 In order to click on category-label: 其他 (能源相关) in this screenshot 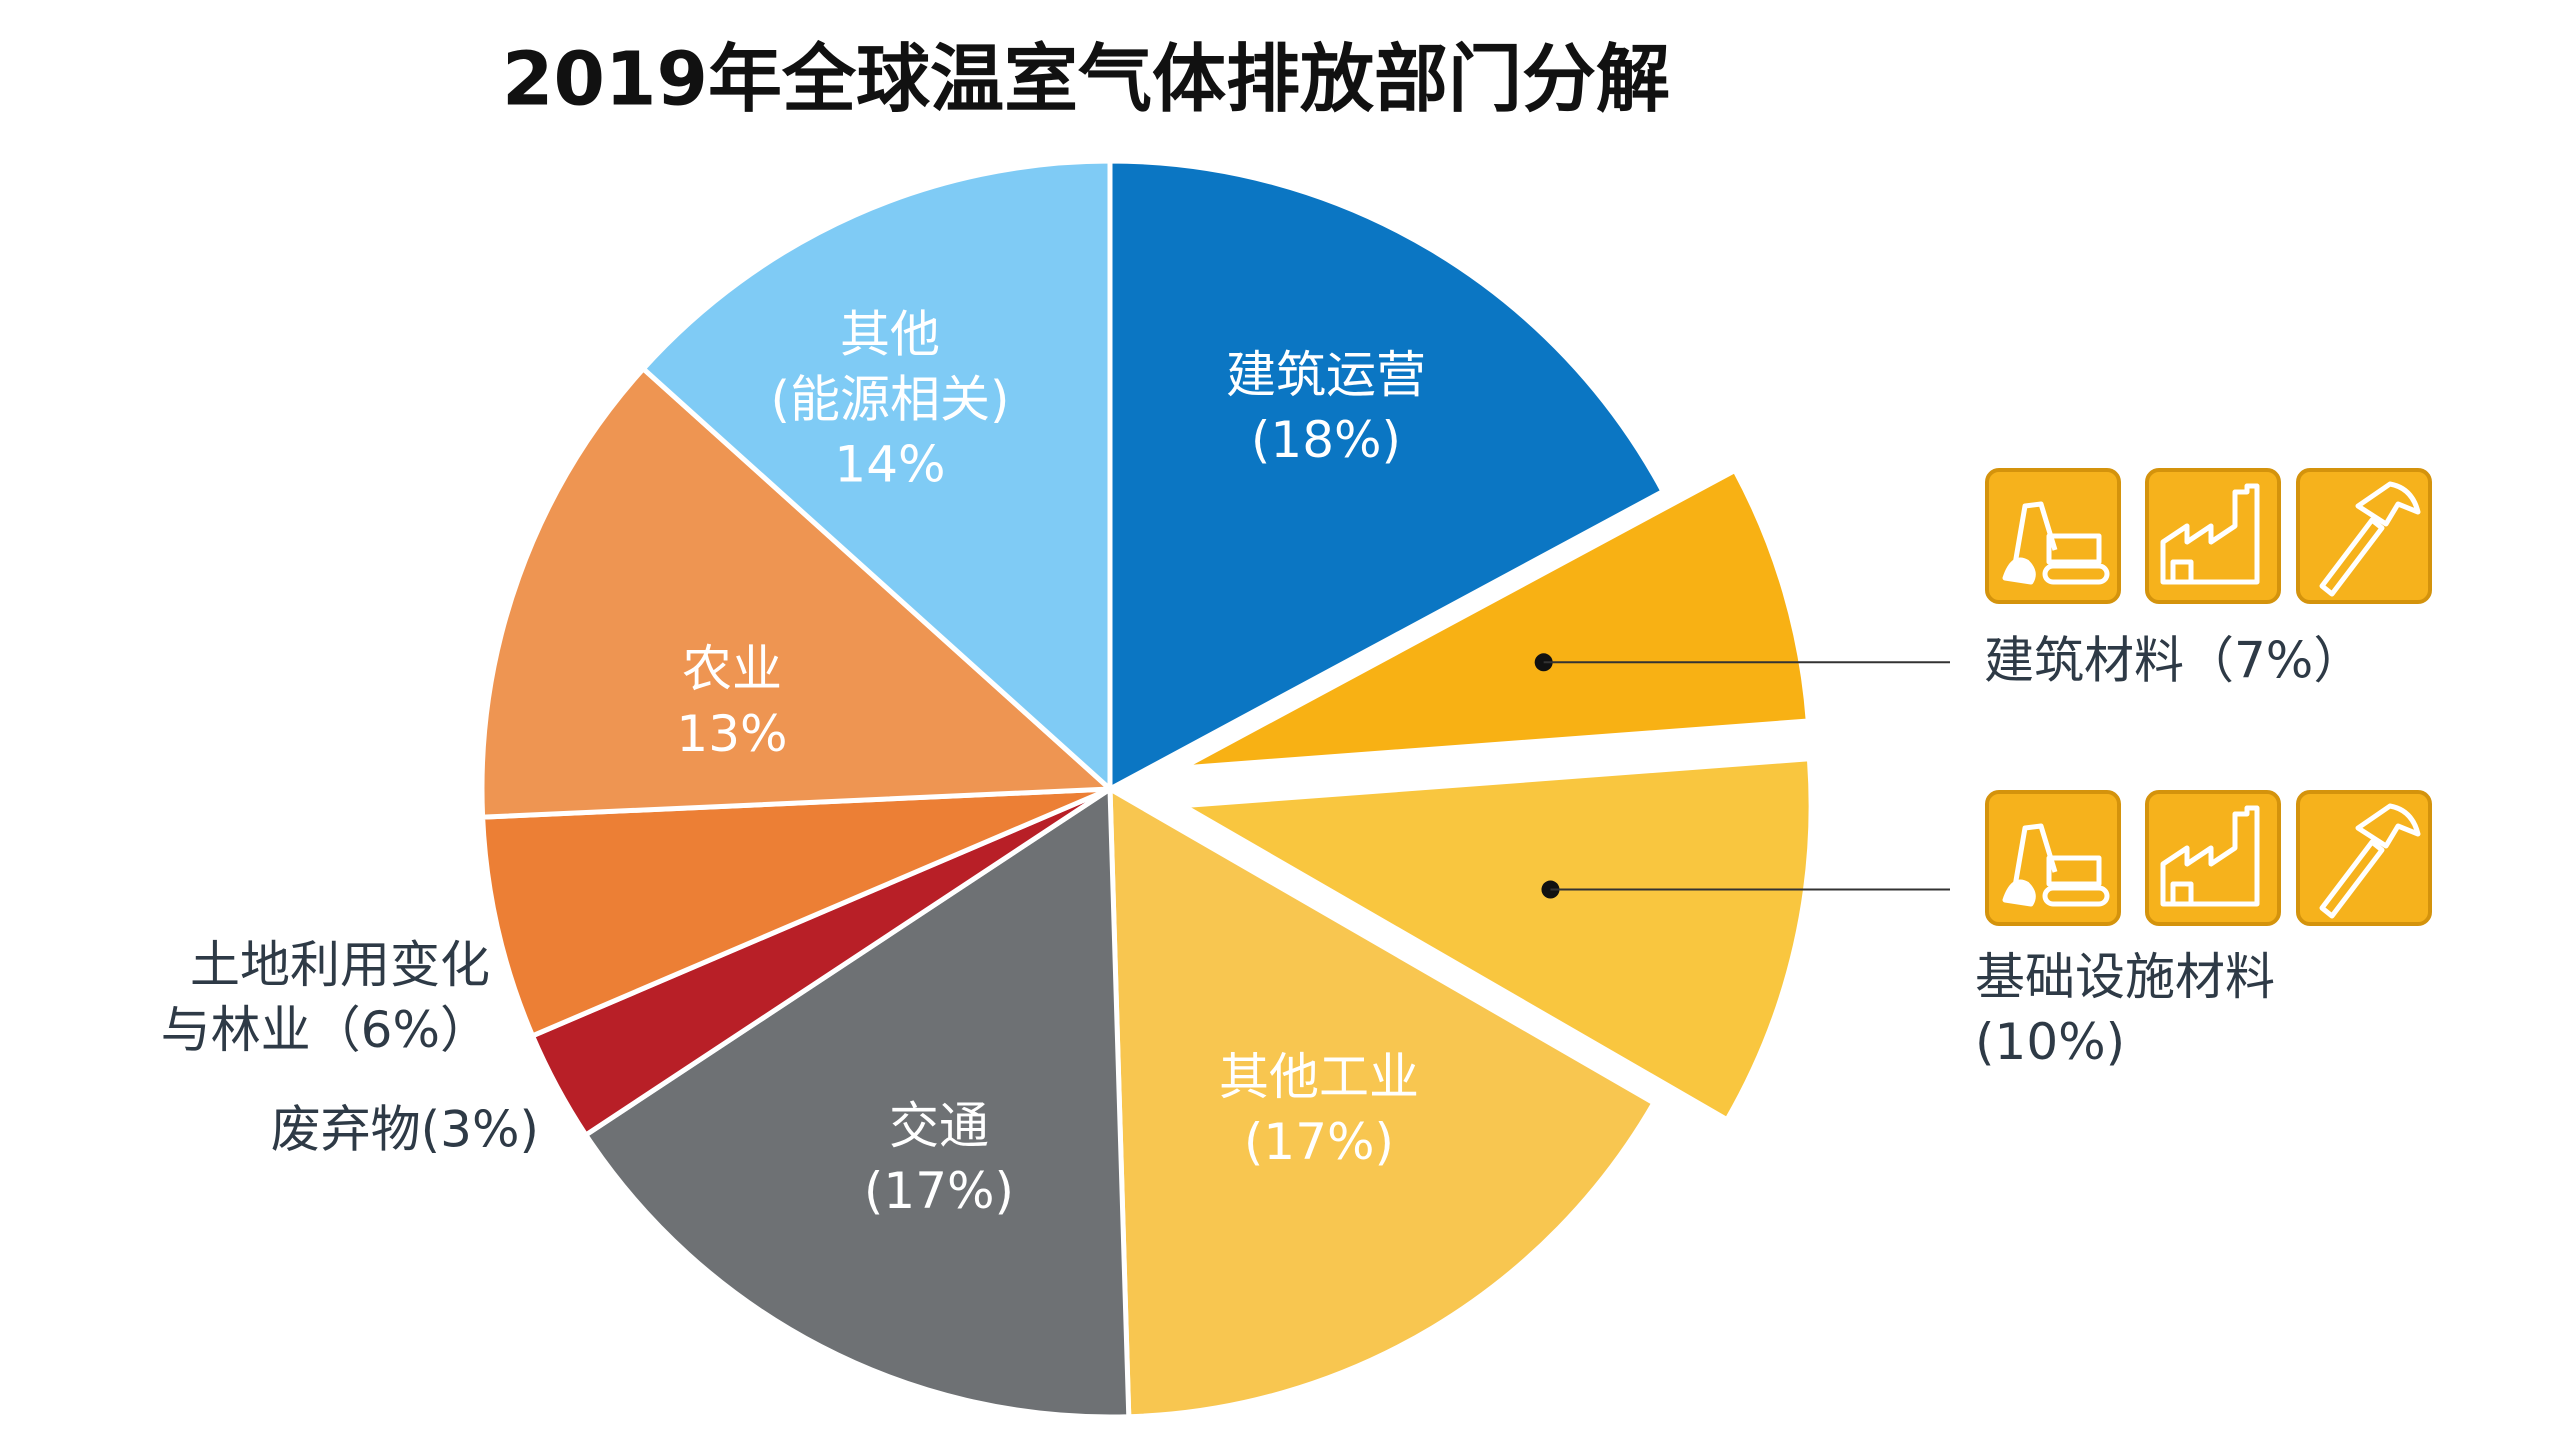, I will do `click(890, 367)`.